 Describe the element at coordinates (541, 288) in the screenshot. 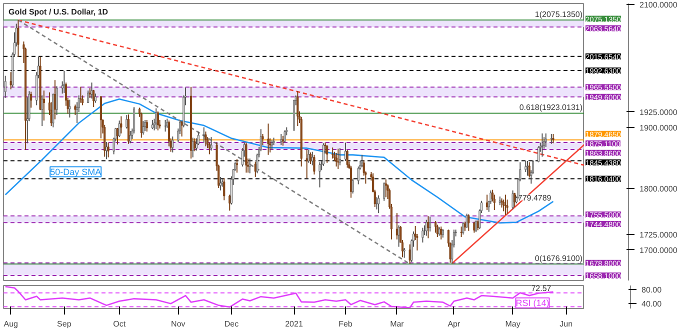

I see `annotation: 72.57` at that location.